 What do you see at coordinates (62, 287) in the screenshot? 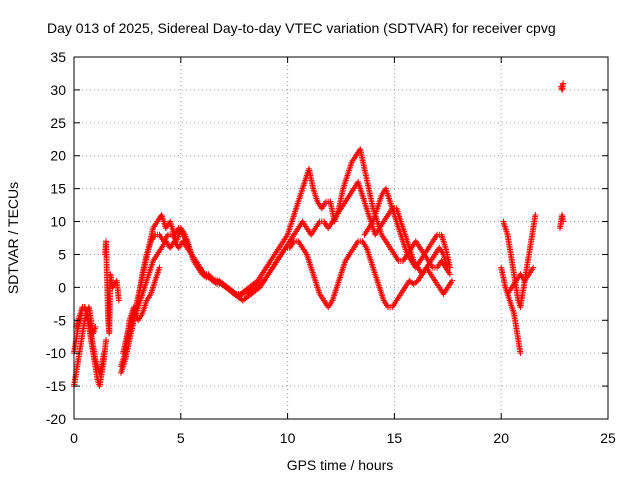
I see `y-tick-label: 0` at bounding box center [62, 287].